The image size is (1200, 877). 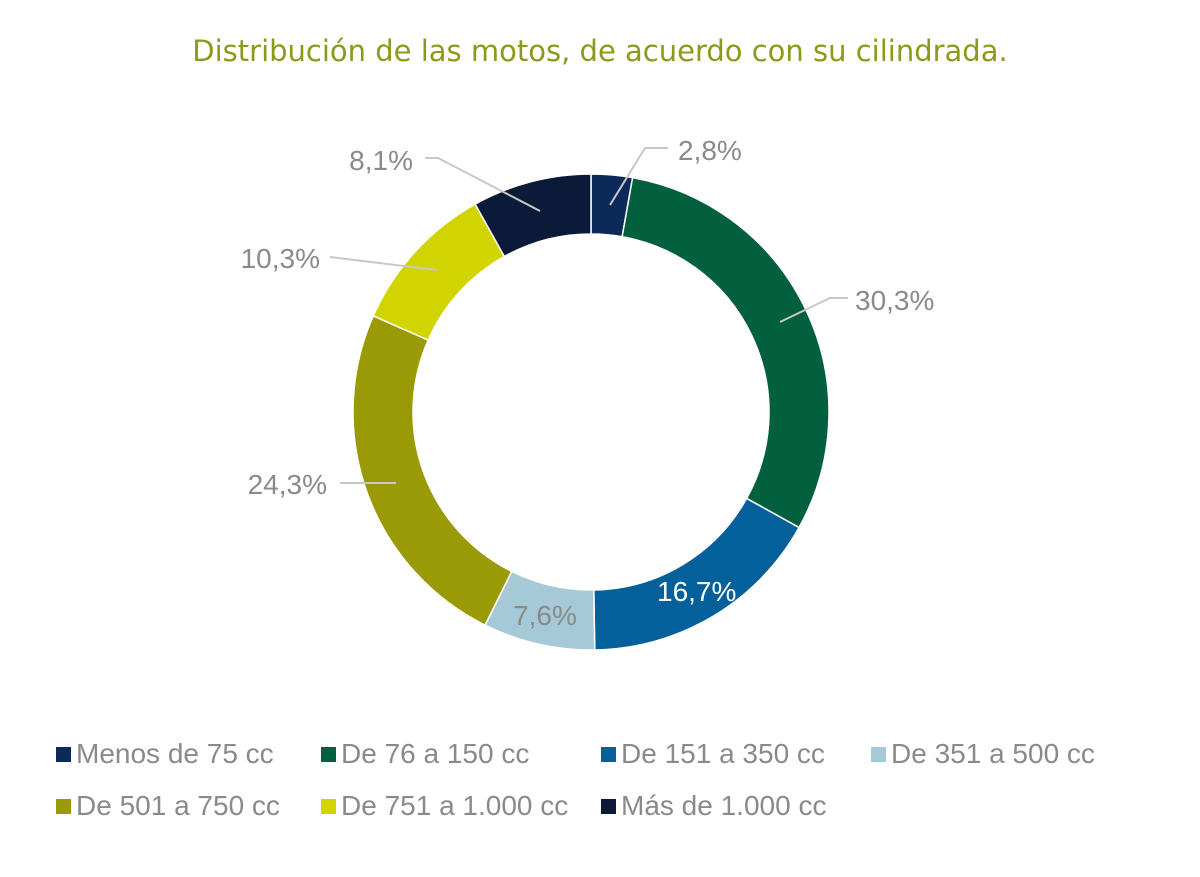 I want to click on legend-item-76-150: De 76 a 150 cc, so click(x=461, y=754).